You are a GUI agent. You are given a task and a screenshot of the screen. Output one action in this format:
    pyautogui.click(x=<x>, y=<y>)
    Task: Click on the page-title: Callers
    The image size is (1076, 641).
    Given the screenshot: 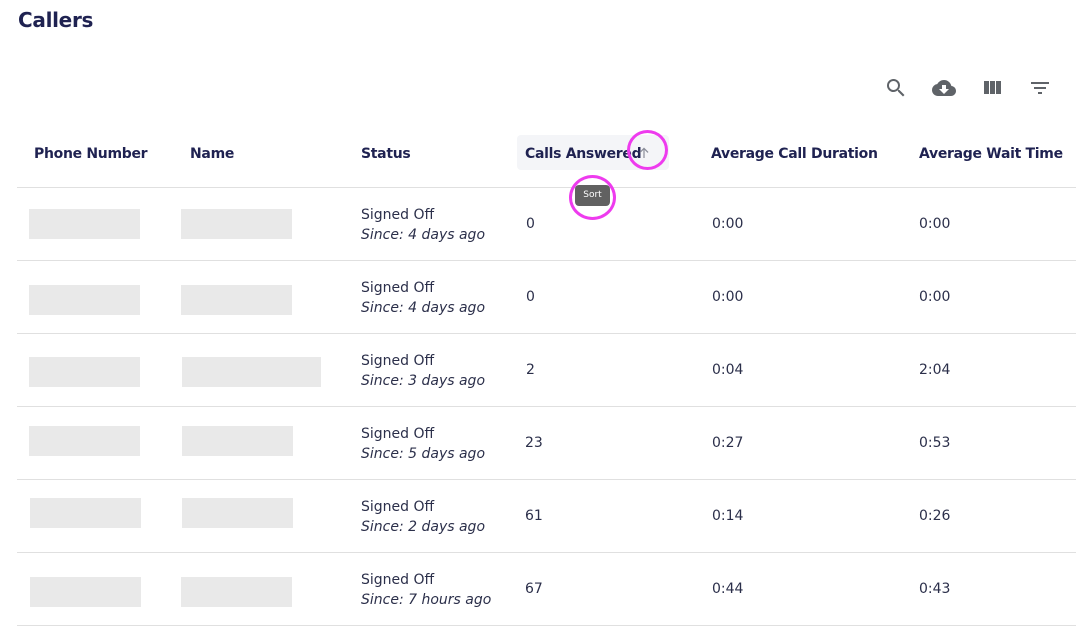 What is the action you would take?
    pyautogui.click(x=56, y=20)
    